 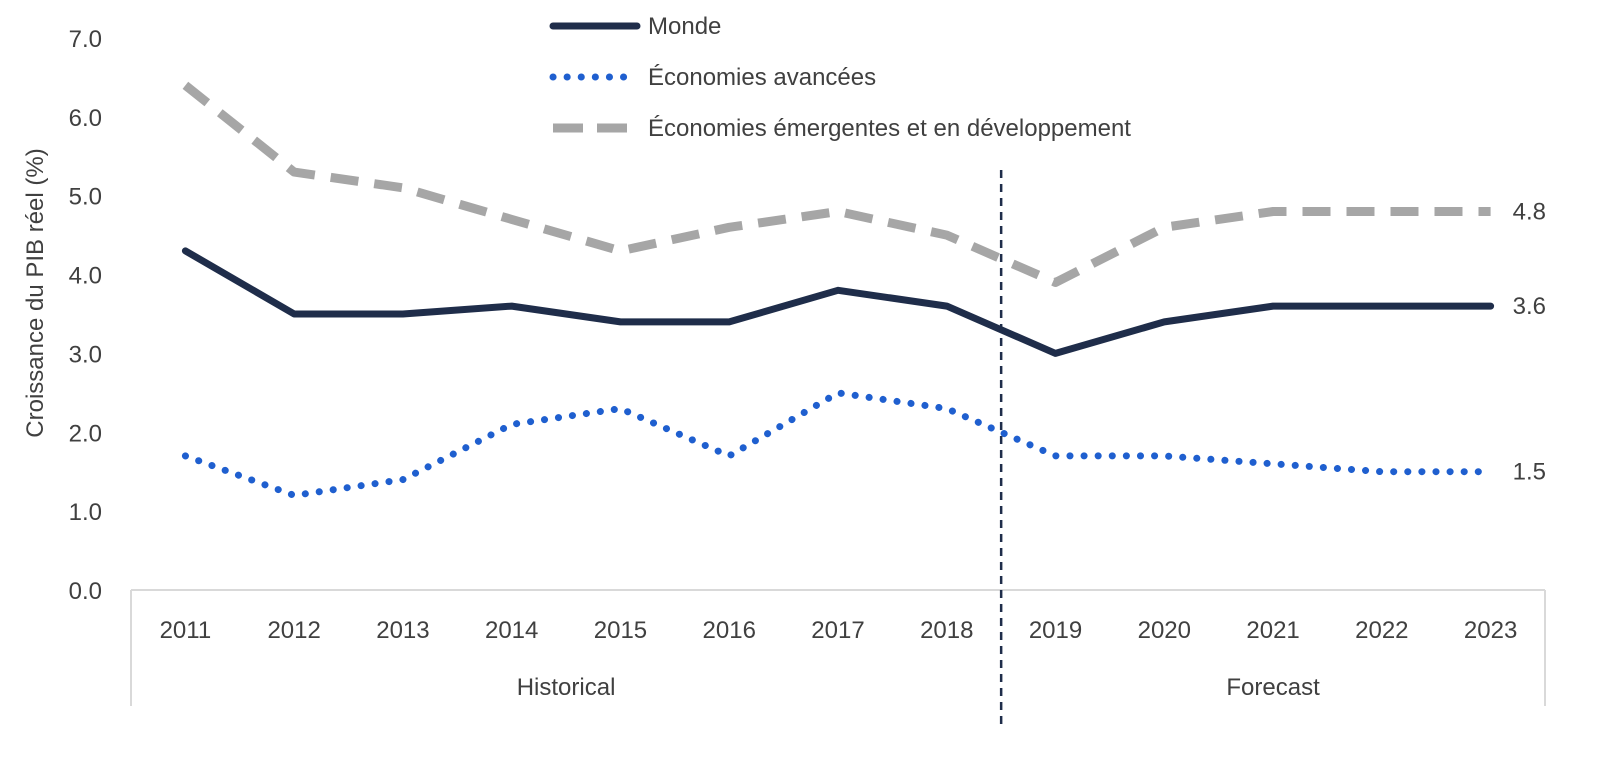 I want to click on group-label: Forecast, so click(x=1273, y=687).